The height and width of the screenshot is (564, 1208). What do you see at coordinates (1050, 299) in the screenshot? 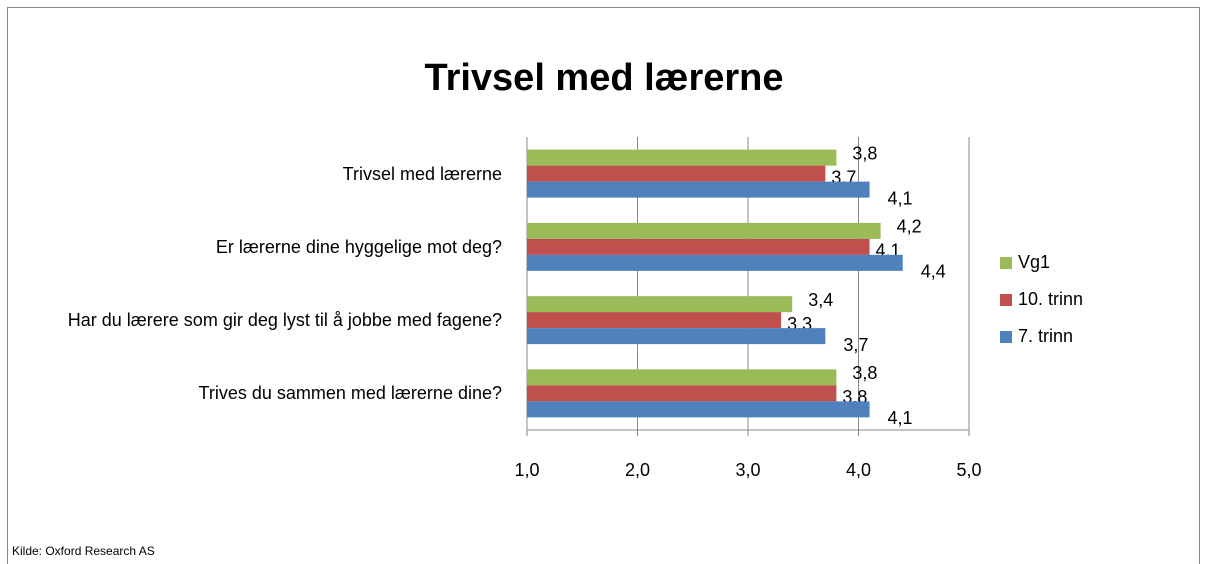
I see `legend-label: 10. trinn` at bounding box center [1050, 299].